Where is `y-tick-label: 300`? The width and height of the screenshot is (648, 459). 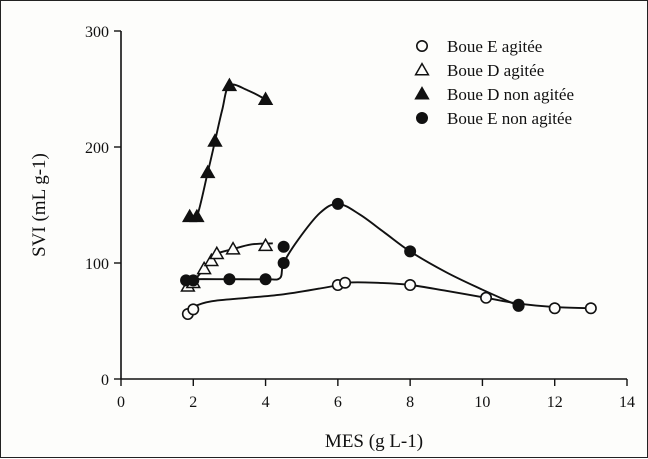
y-tick-label: 300 is located at coordinates (97, 32).